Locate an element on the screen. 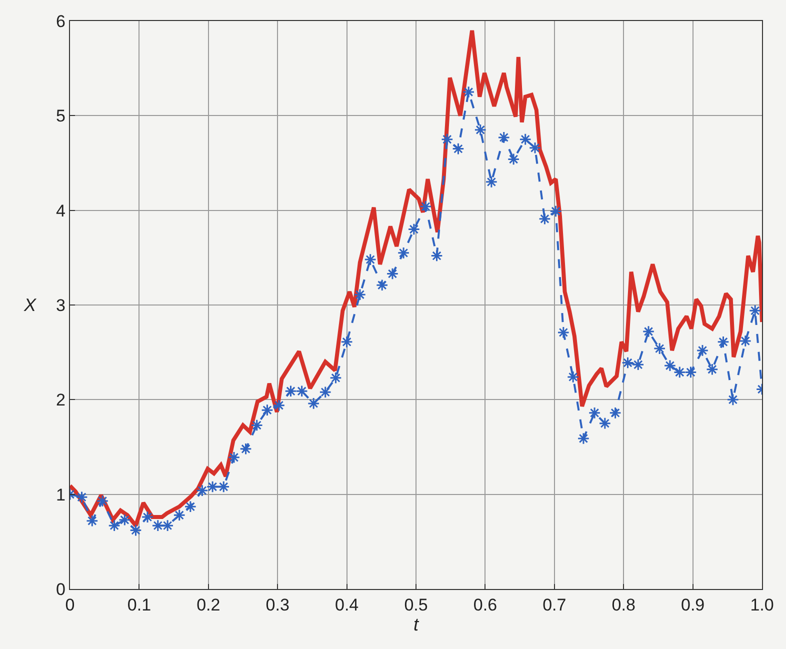  y-tick-label: 6 is located at coordinates (61, 21).